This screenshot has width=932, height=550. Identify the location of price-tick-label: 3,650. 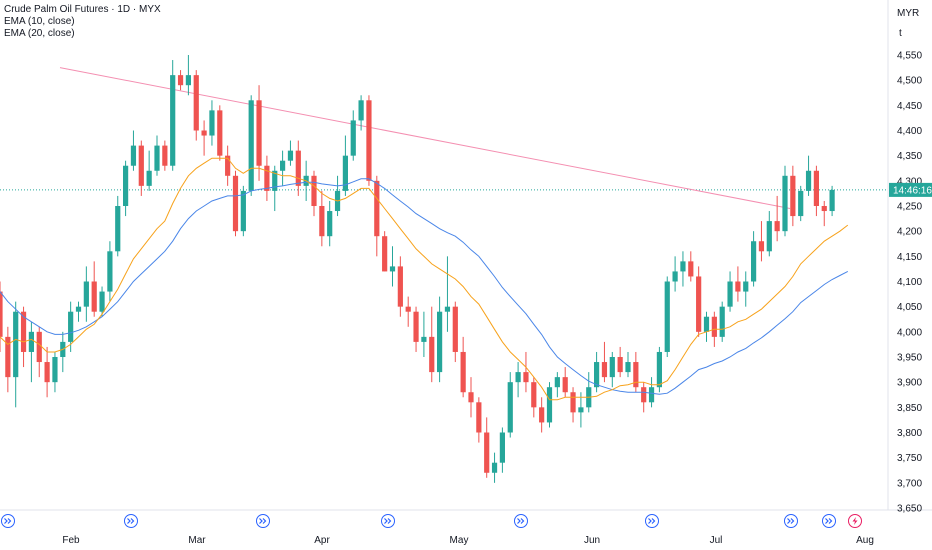
(909, 509).